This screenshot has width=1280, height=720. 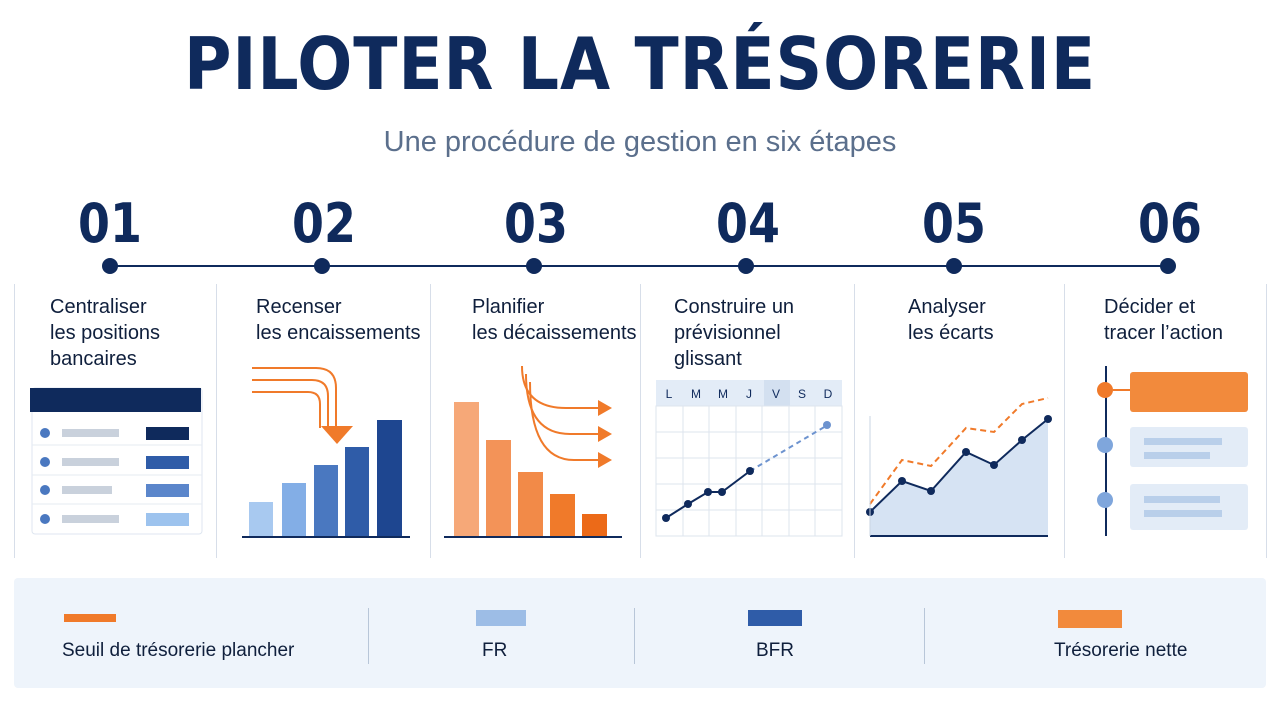 I want to click on legend-label-seuil: Seuil de trésorerie plancher, so click(x=178, y=650).